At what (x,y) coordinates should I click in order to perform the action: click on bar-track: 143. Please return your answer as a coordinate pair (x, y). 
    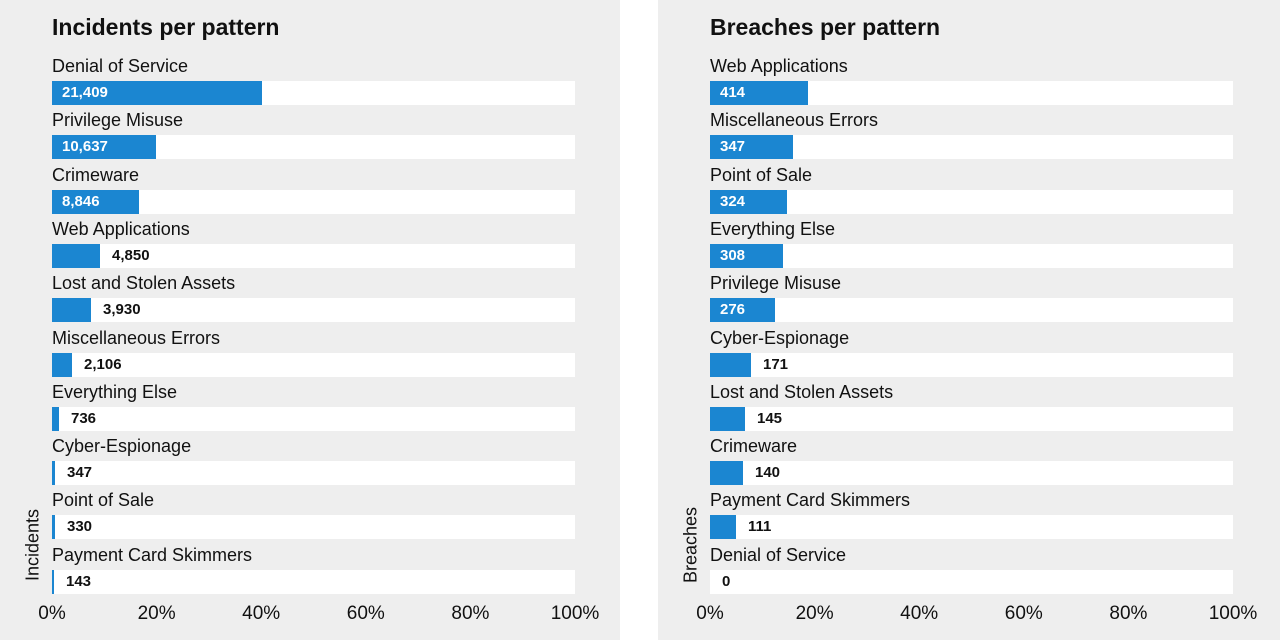
    Looking at the image, I should click on (313, 581).